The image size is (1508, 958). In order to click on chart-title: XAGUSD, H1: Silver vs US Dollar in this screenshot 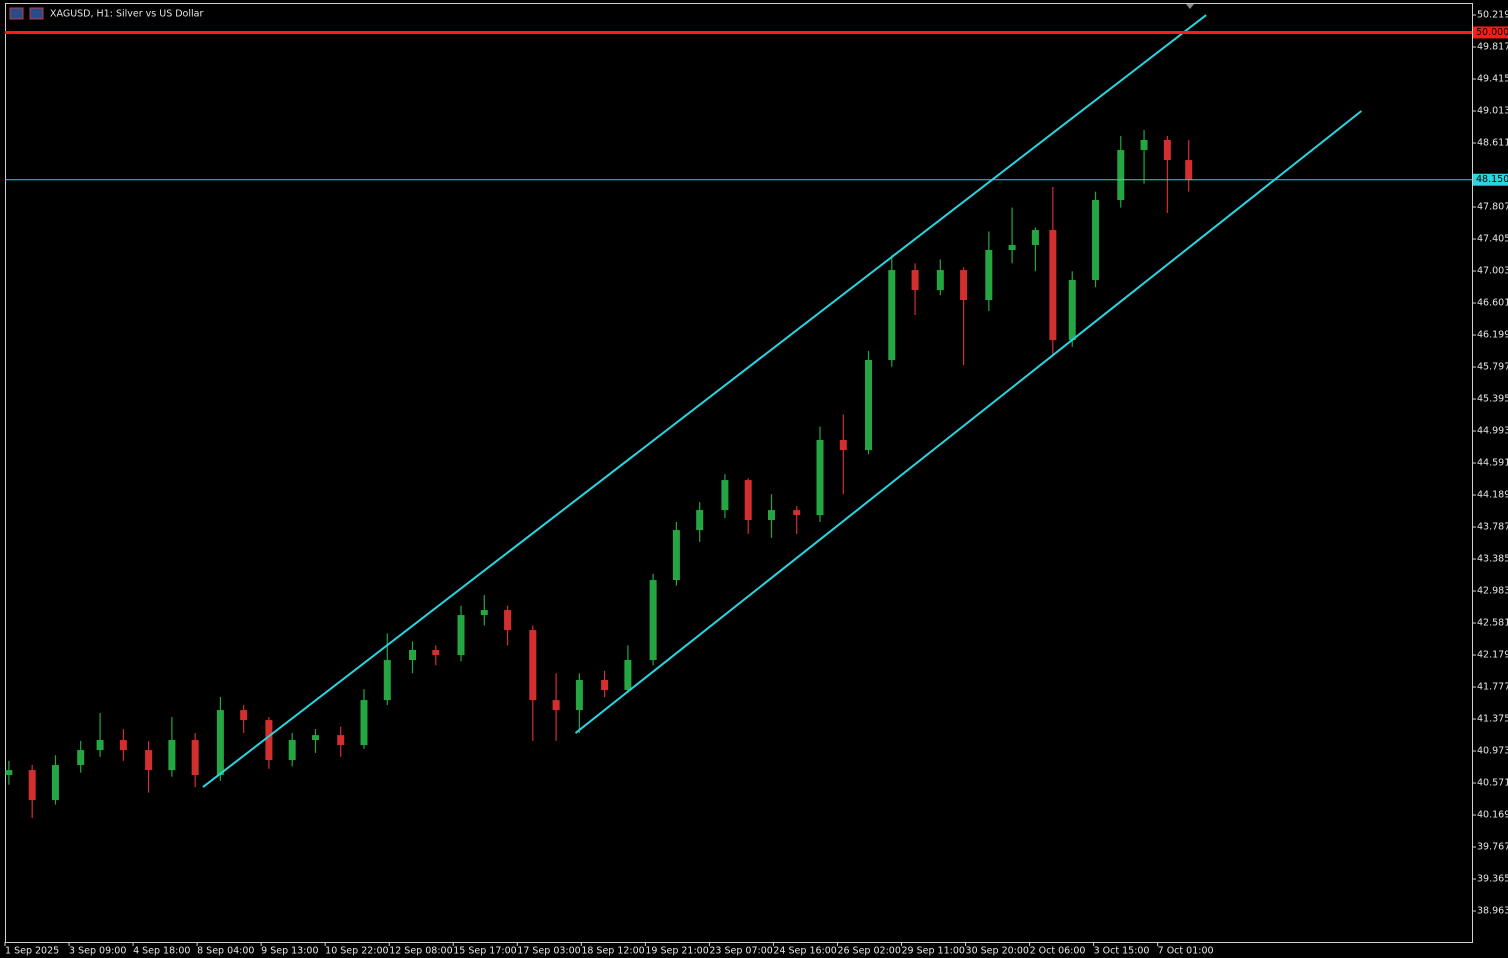, I will do `click(126, 14)`.